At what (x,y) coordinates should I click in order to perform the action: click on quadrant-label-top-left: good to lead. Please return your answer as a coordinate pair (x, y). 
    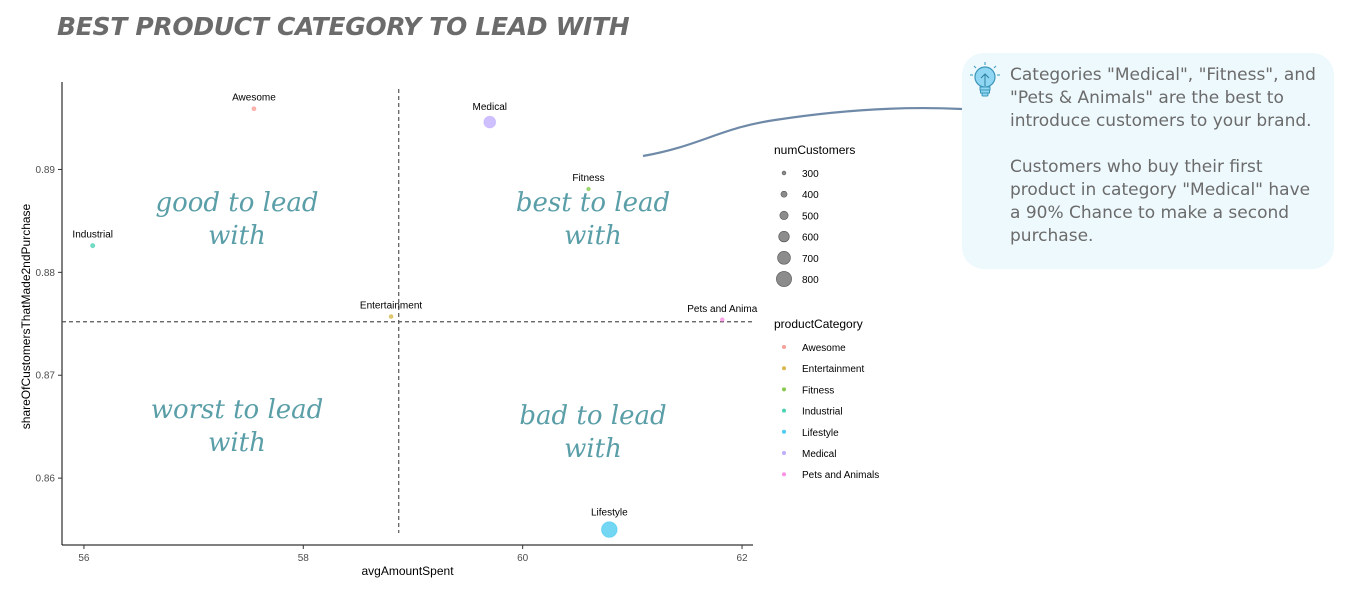
    Looking at the image, I should click on (236, 203).